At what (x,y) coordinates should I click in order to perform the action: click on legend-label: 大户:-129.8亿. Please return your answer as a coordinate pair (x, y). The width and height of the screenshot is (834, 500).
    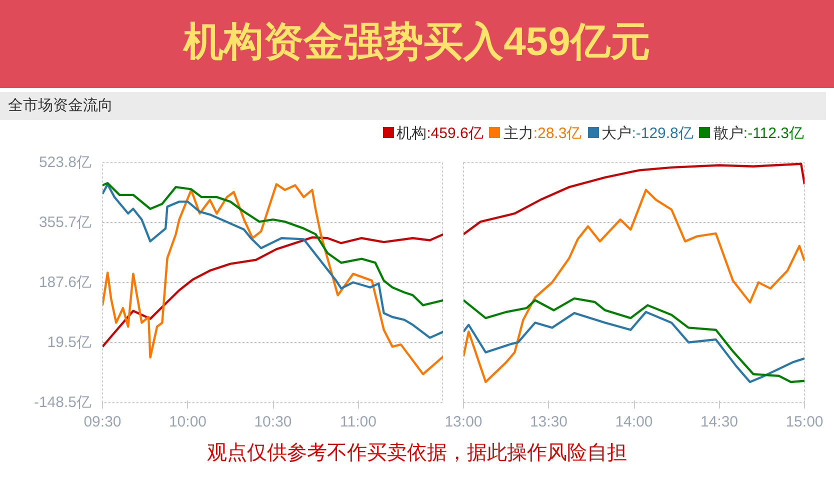
    Looking at the image, I should click on (648, 133).